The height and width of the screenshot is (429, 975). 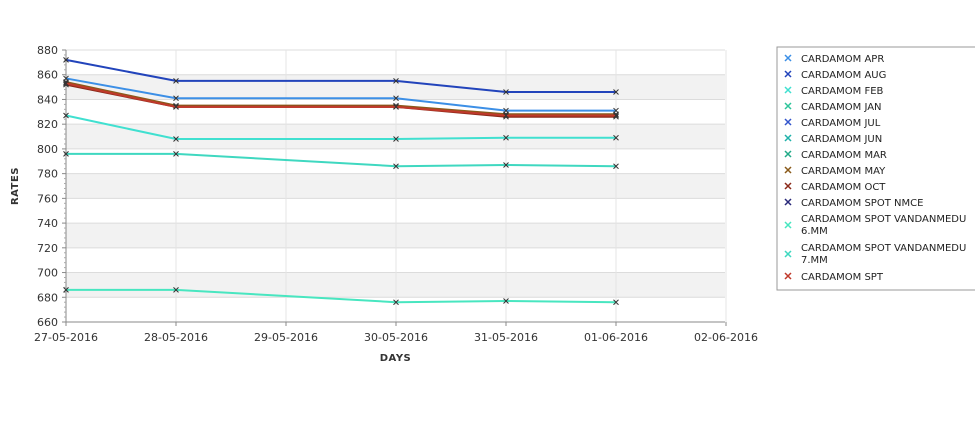 What do you see at coordinates (47, 322) in the screenshot?
I see `y-tick-label: 660` at bounding box center [47, 322].